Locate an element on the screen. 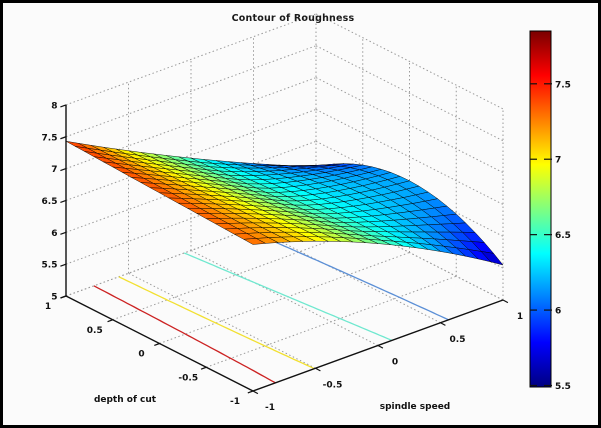 This screenshot has height=428, width=601. z-tick-label: 8 is located at coordinates (54, 106).